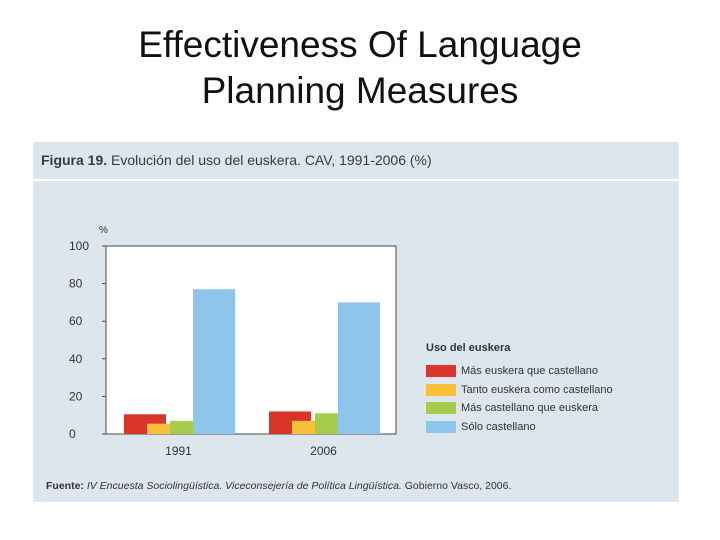 This screenshot has width=720, height=540. What do you see at coordinates (76, 396) in the screenshot?
I see `y-tick-label: 20` at bounding box center [76, 396].